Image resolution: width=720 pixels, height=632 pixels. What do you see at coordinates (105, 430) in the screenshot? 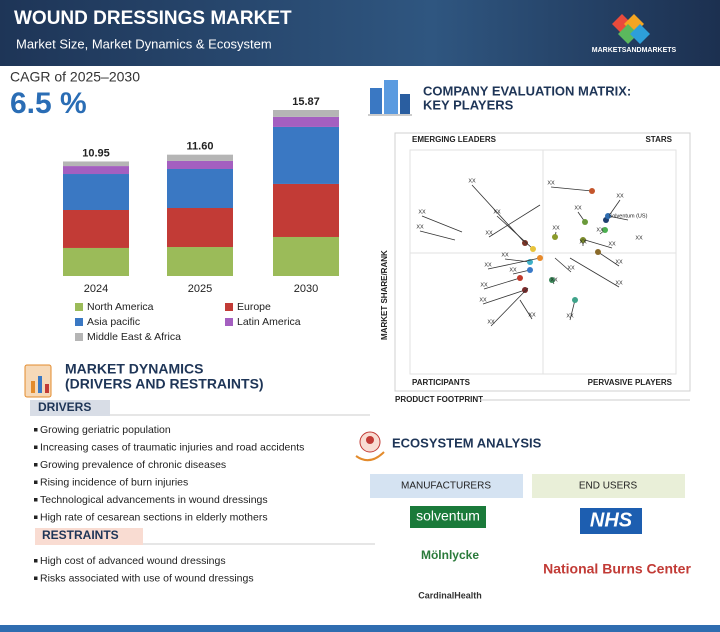
I see `list-item: Growing geriatric population` at bounding box center [105, 430].